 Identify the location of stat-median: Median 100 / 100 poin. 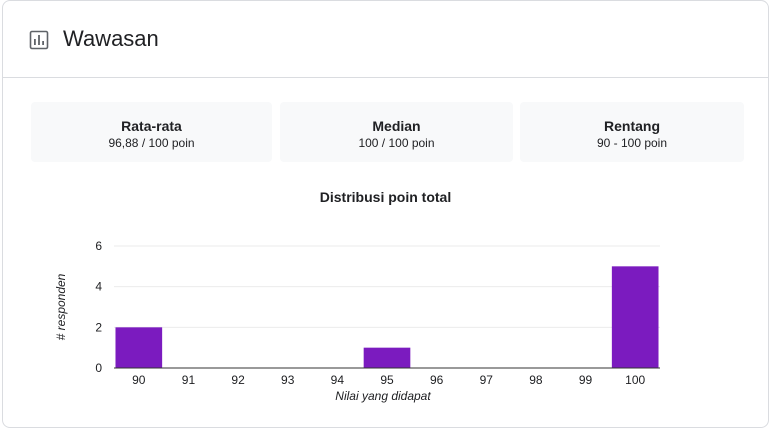
(396, 132).